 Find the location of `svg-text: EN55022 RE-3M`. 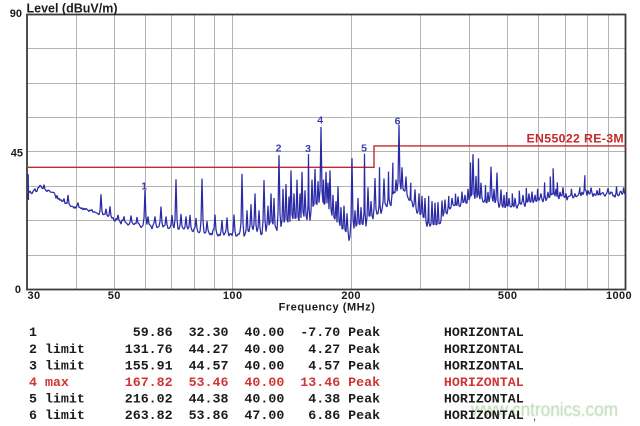

svg-text: EN55022 RE-3M is located at coordinates (575, 139).